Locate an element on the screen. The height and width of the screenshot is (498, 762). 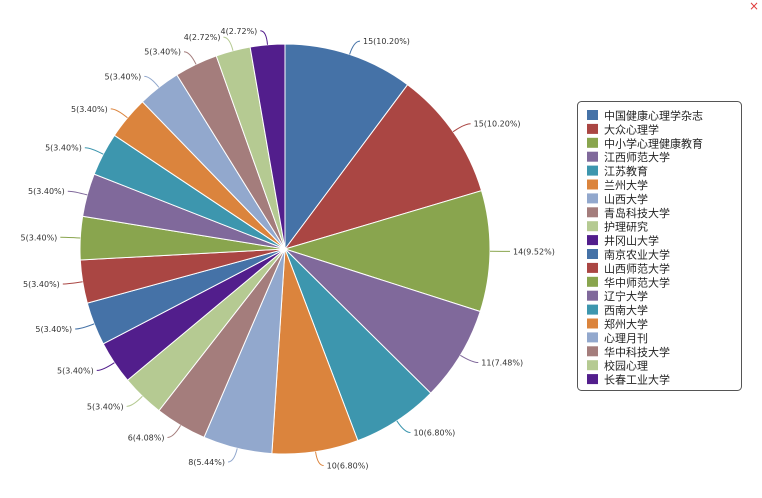
legend-label: 中小学心理健康教育 is located at coordinates (653, 143).